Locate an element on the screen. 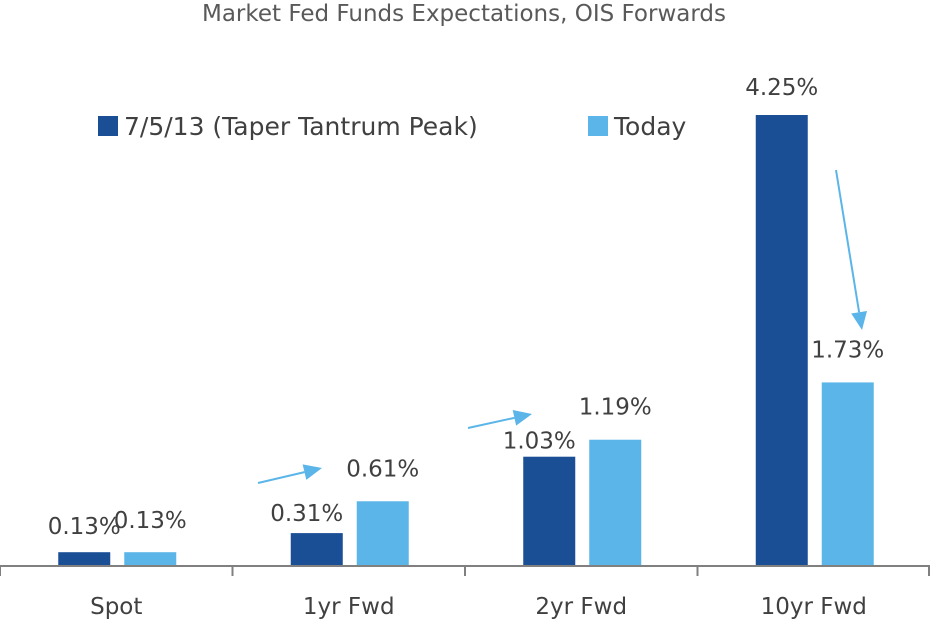  legend-label-series-1: 7/5/13 (Taper Tantrum Peak) is located at coordinates (301, 126).